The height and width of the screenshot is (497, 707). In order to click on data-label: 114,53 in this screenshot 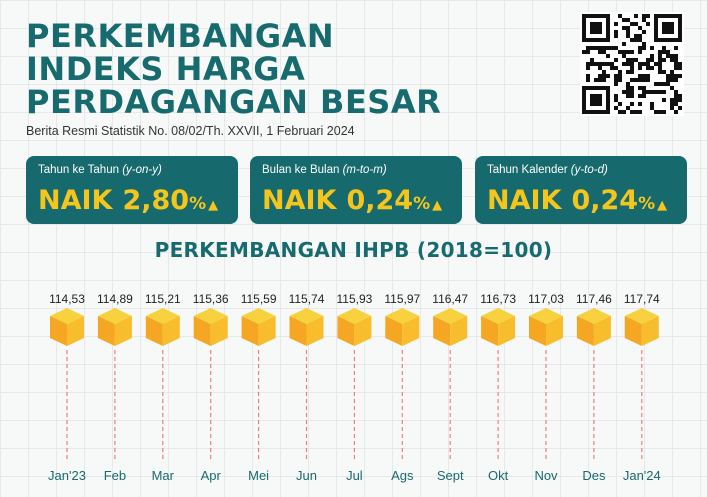, I will do `click(67, 299)`.